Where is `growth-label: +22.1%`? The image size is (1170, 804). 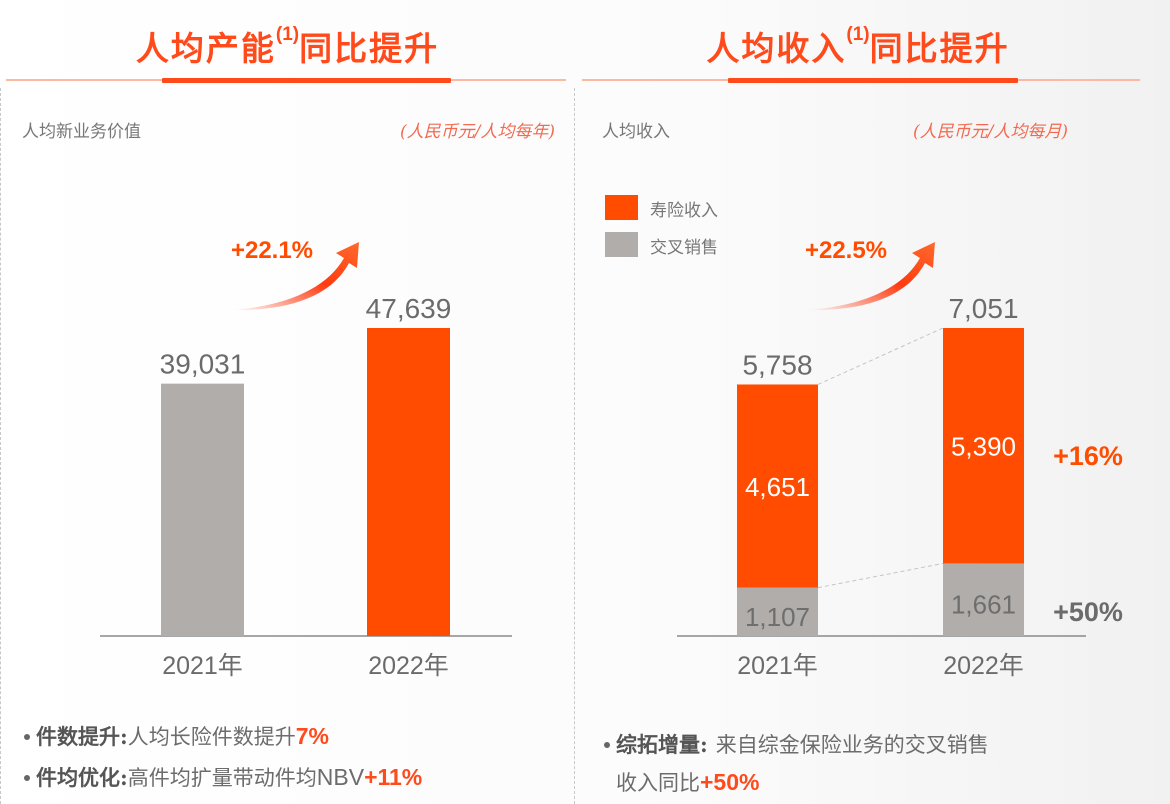 growth-label: +22.1% is located at coordinates (272, 250).